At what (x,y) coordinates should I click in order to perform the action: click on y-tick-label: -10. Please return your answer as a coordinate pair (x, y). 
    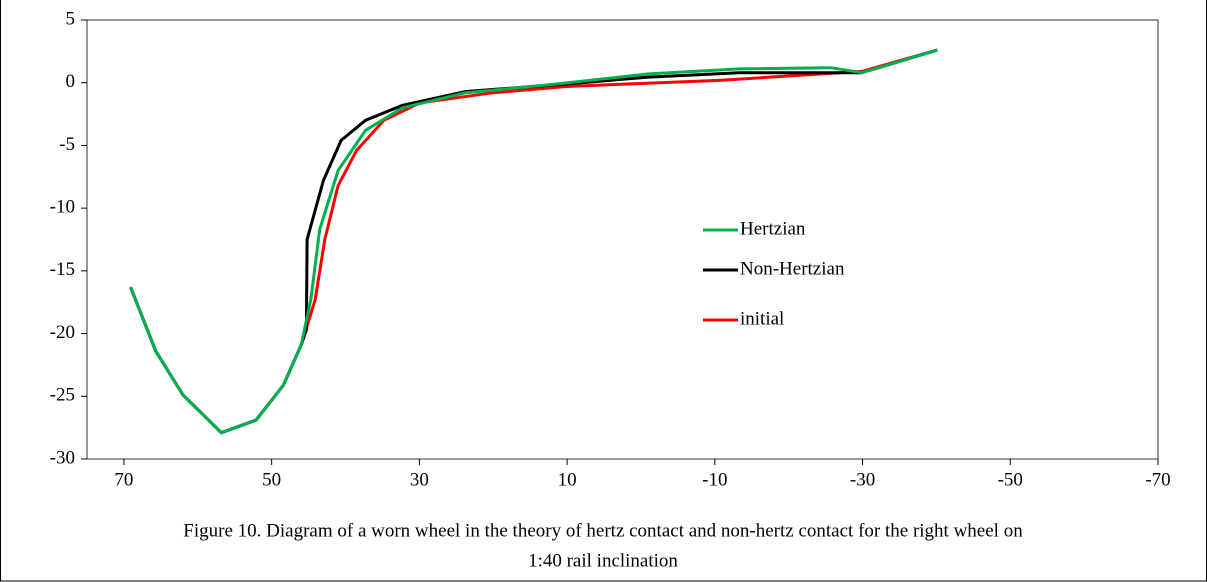
    Looking at the image, I should click on (62, 207).